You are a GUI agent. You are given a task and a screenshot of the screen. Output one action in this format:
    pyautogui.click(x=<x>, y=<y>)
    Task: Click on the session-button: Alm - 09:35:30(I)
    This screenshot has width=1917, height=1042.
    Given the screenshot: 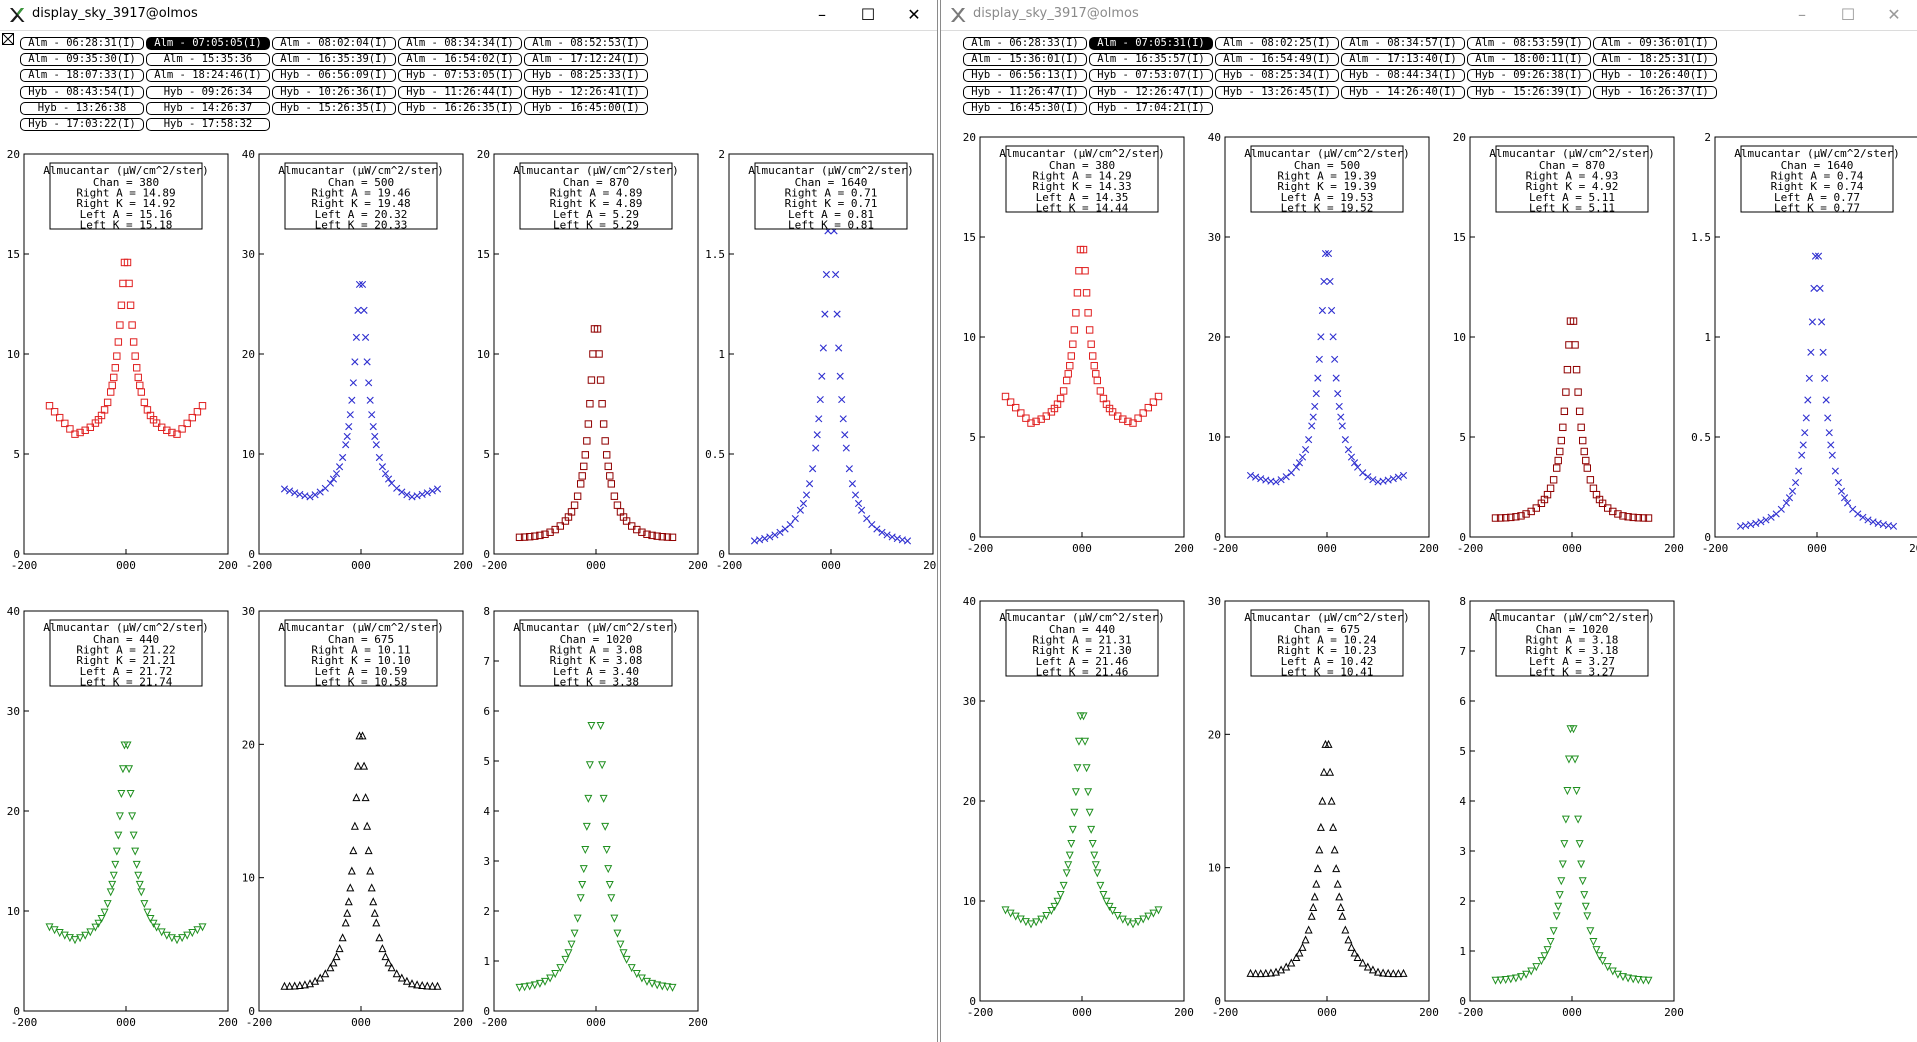 What is the action you would take?
    pyautogui.click(x=82, y=60)
    